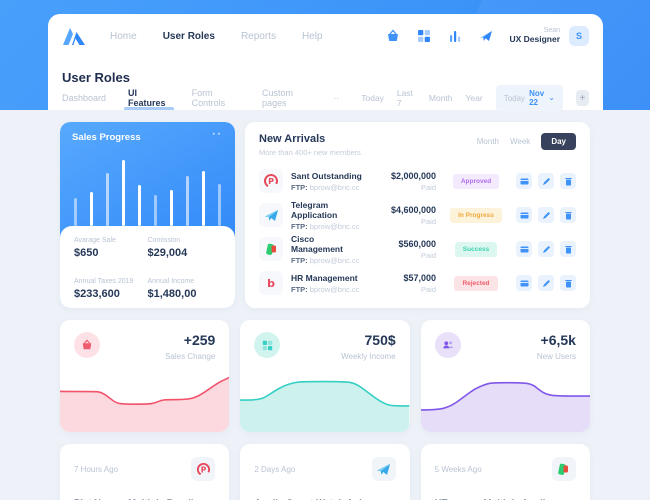 This screenshot has height=500, width=650. I want to click on row-amount: $57,000, so click(419, 277).